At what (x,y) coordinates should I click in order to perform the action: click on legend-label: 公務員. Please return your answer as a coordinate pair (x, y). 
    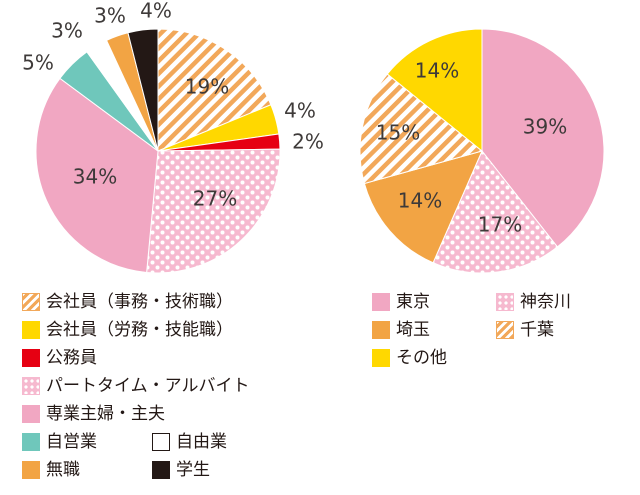
    Looking at the image, I should click on (71, 358).